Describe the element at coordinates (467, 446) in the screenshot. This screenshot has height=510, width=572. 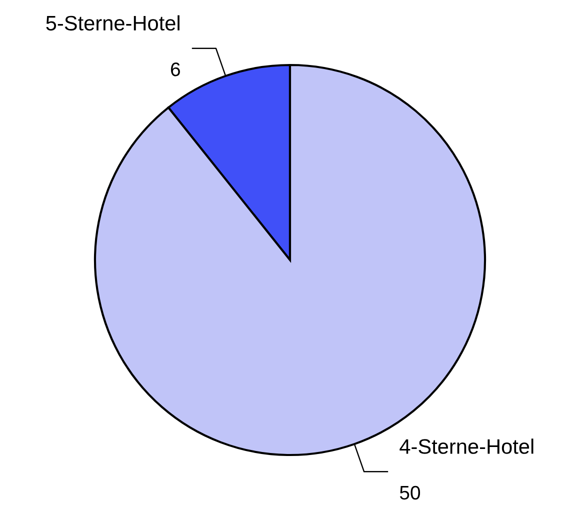
I see `slice-label: 4-Sterne-Hotel` at that location.